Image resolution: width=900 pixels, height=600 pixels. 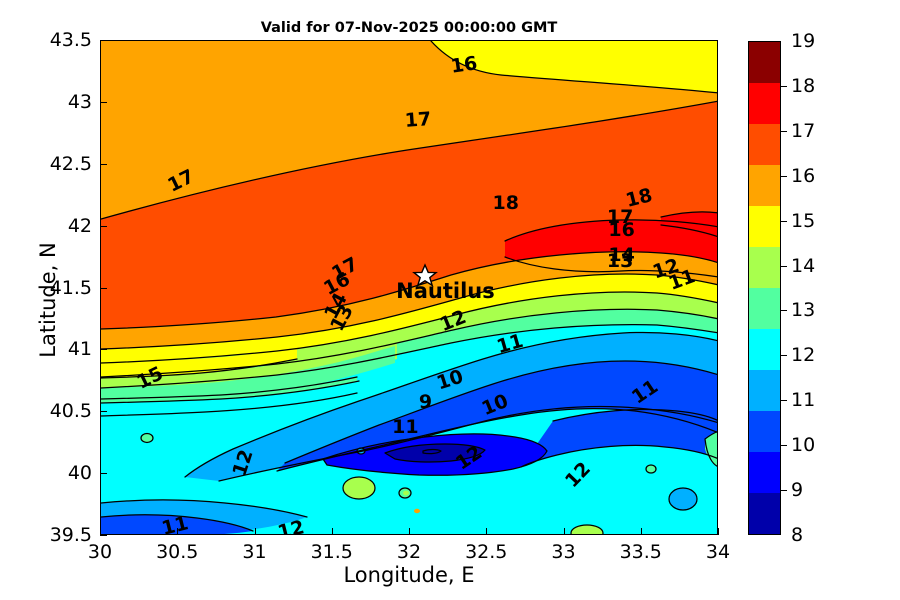 What do you see at coordinates (803, 265) in the screenshot?
I see `colorbar-tick-label: 14` at bounding box center [803, 265].